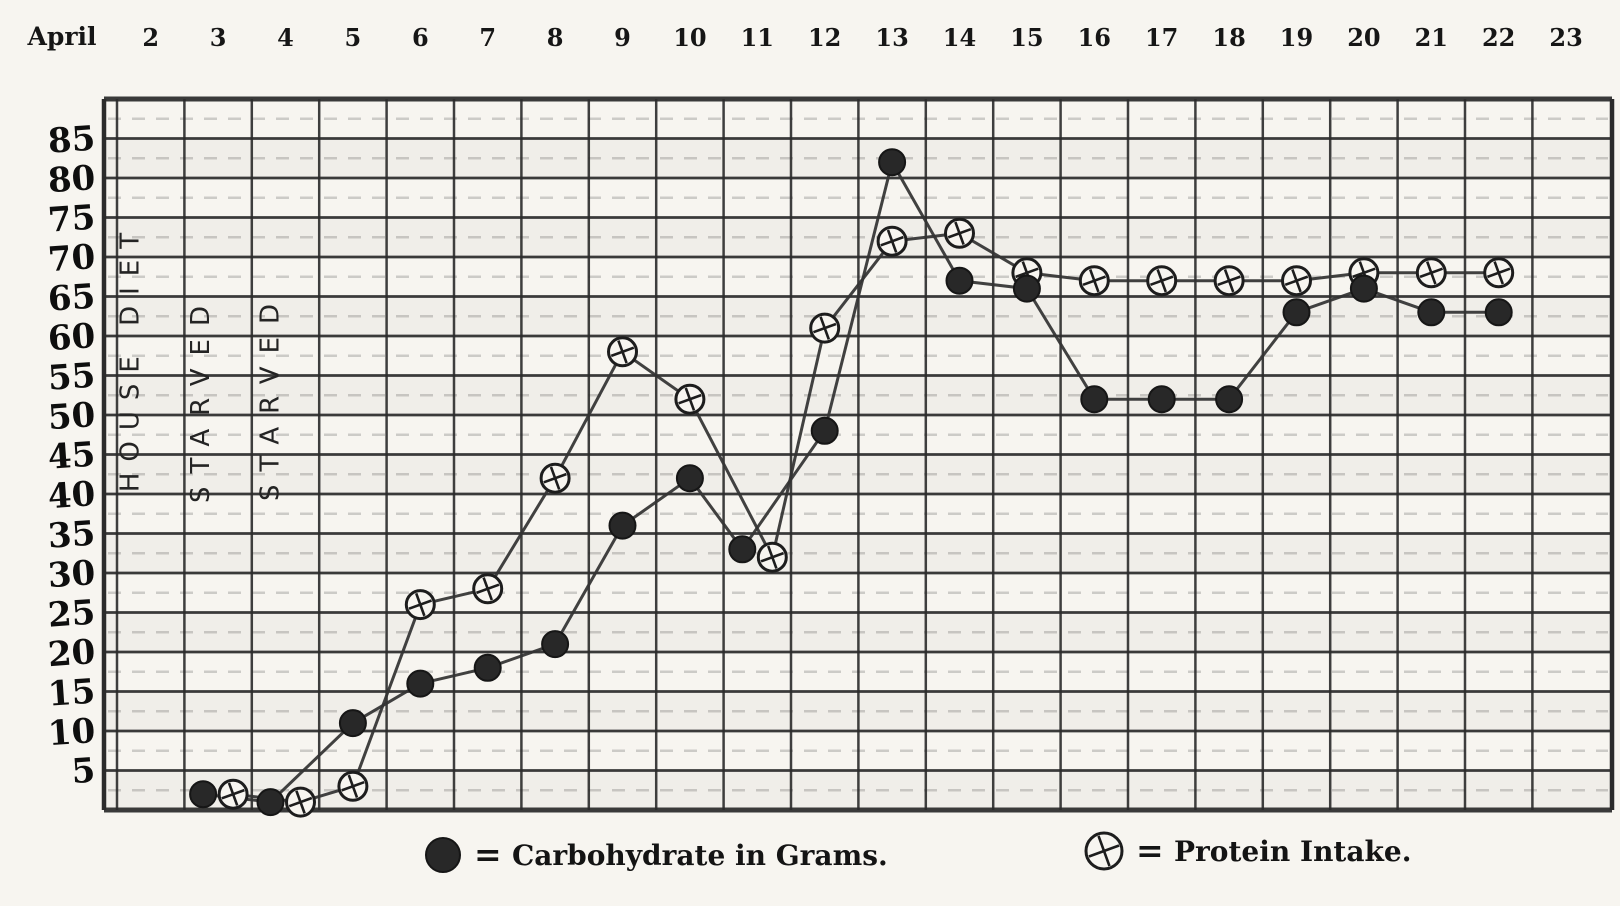 This screenshot has height=906, width=1620. Describe the element at coordinates (1296, 37) in the screenshot. I see `date-label: 19` at that location.